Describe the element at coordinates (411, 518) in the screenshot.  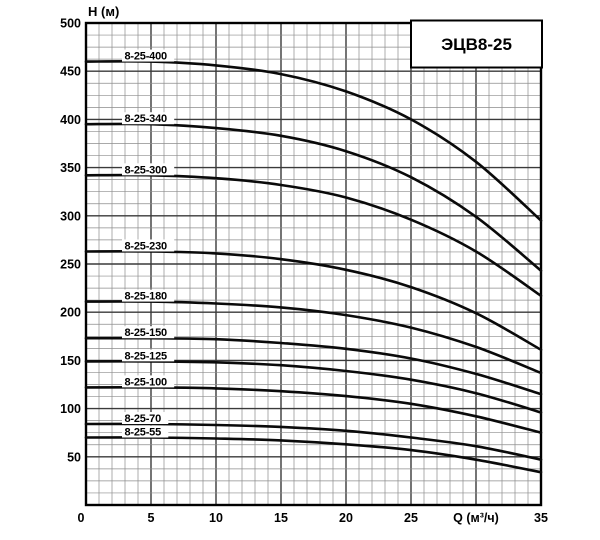
I see `x-tick-label: 25` at that location.